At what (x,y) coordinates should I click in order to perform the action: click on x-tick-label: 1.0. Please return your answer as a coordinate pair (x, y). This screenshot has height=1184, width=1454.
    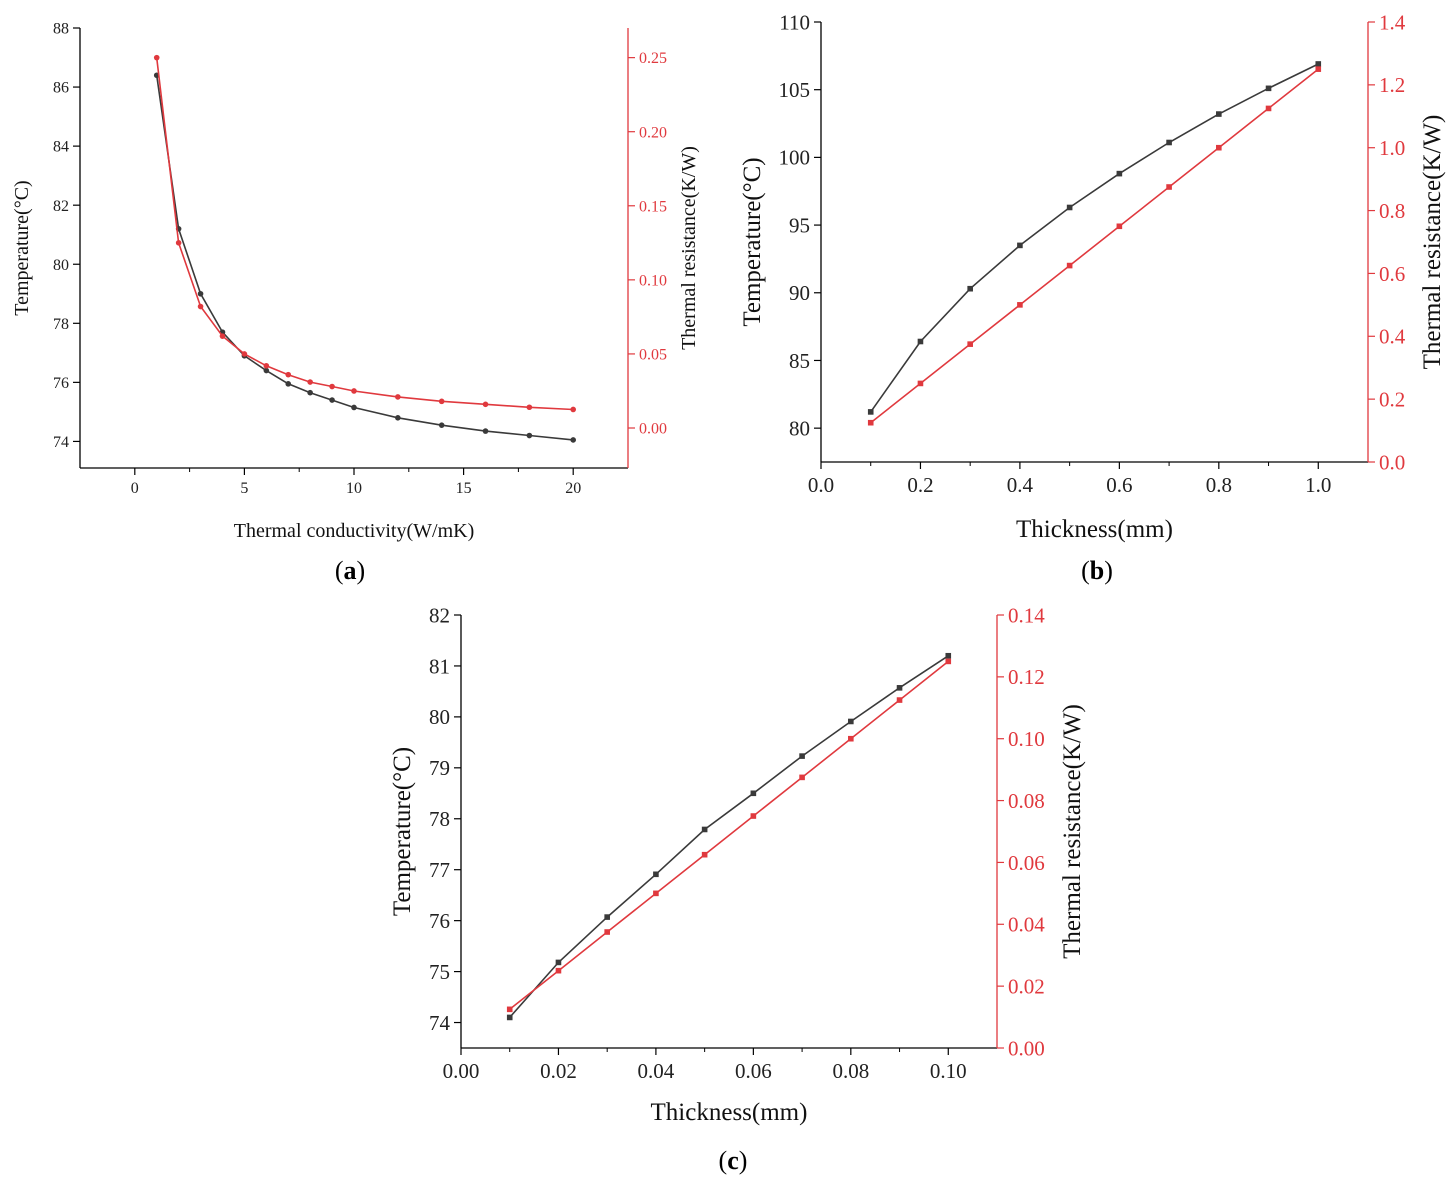
    Looking at the image, I should click on (1318, 485).